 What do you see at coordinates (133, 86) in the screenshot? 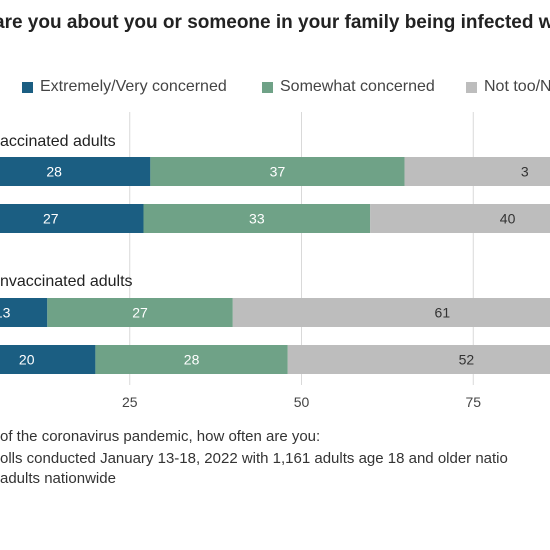
I see `legend-label: Extremely/Very concerned` at bounding box center [133, 86].